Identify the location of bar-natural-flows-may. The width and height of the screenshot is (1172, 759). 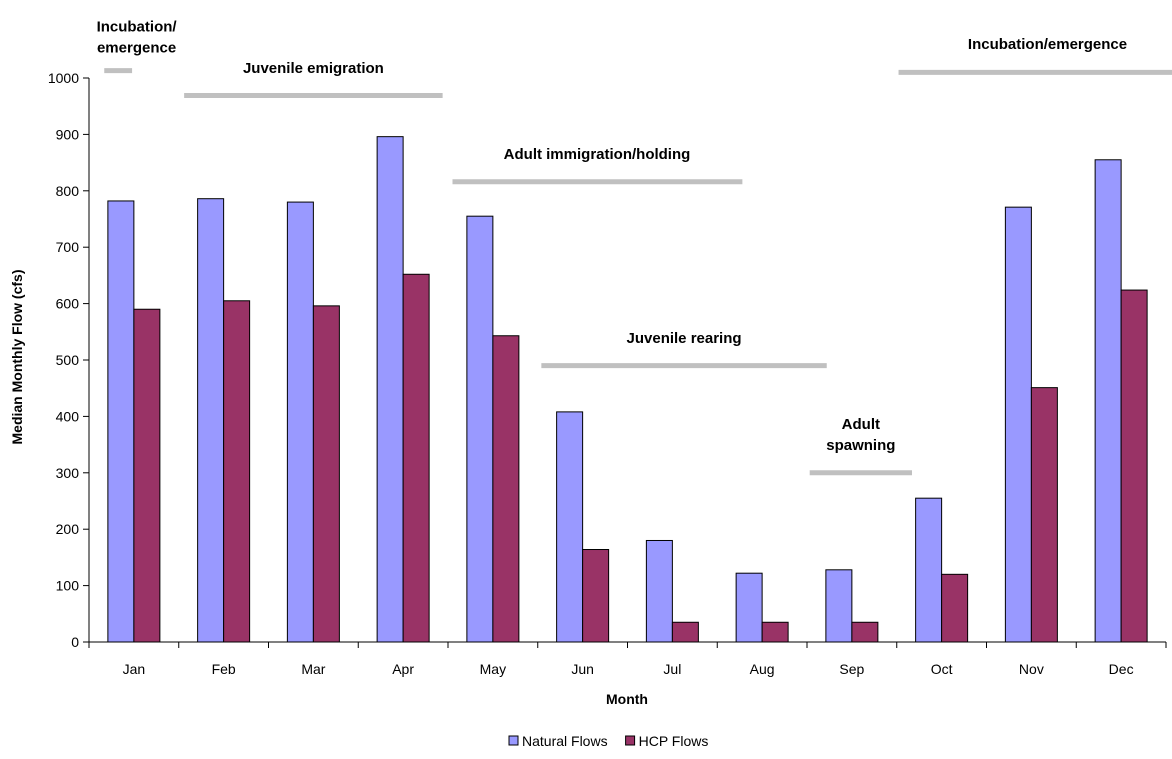
(480, 429).